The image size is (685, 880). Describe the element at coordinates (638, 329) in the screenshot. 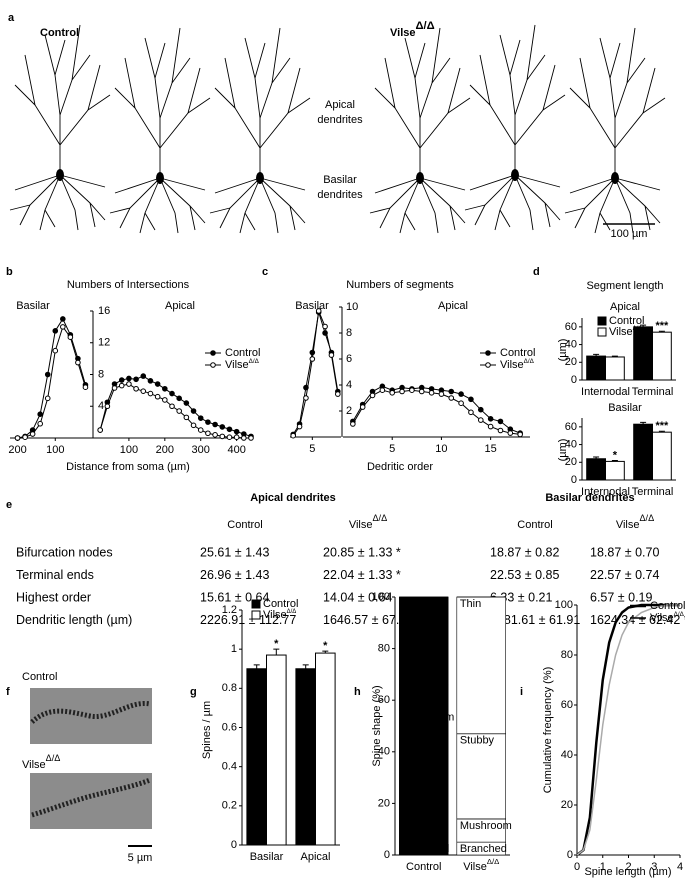

I see `legend-label-sup: Δ/Δ` at that location.